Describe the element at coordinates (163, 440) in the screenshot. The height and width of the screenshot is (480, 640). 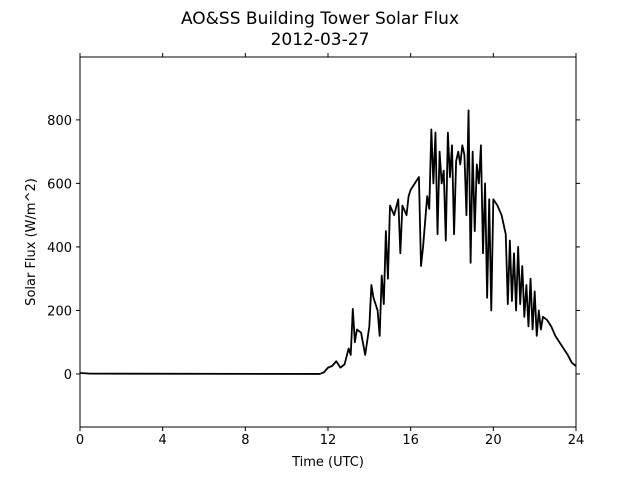
I see `x-tick-label: 4` at that location.